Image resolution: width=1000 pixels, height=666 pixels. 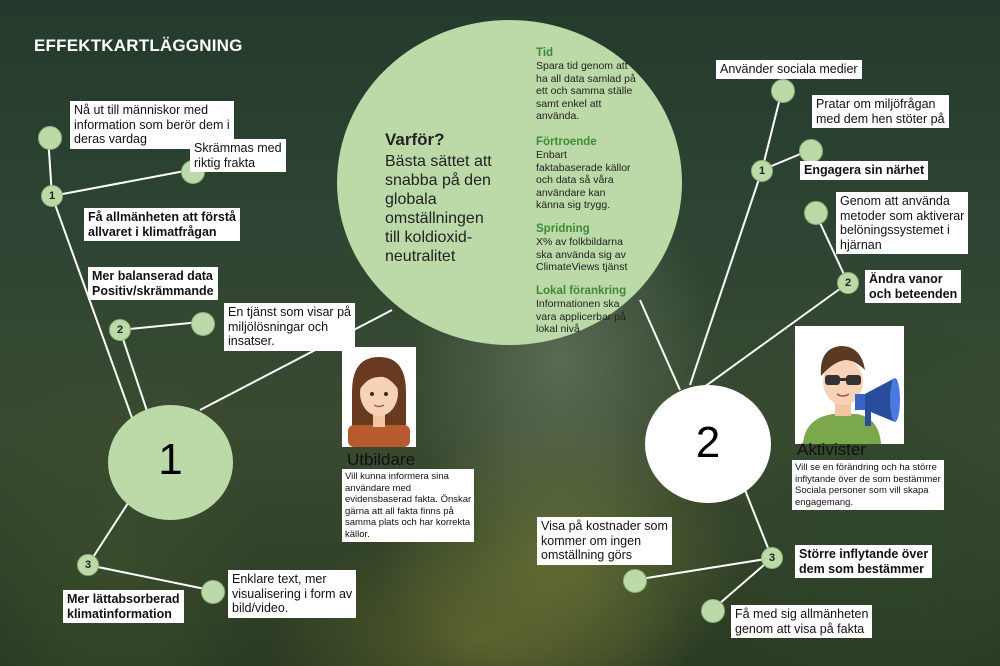 I want to click on why-heading: Varför?, so click(x=415, y=139).